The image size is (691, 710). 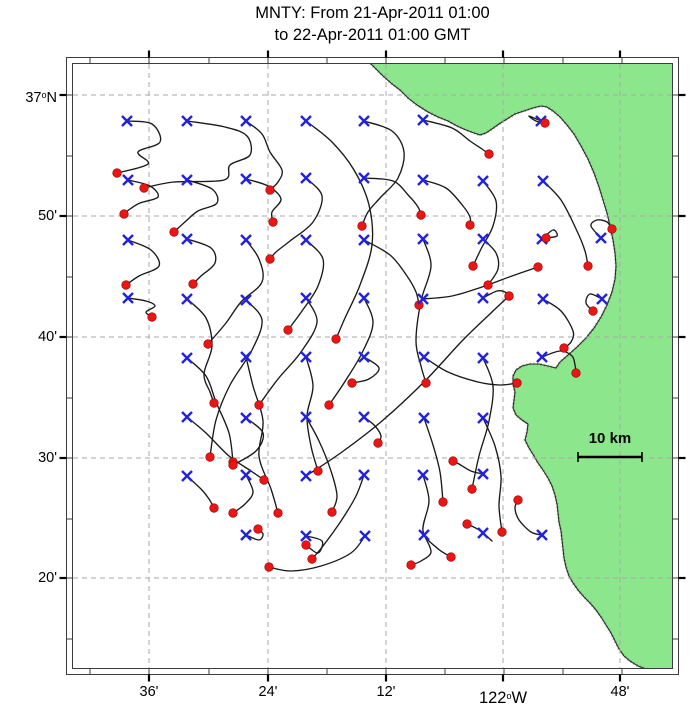 What do you see at coordinates (372, 13) in the screenshot?
I see `figure-title-line1: MNTY: From 21-Apr-2011 01:00` at bounding box center [372, 13].